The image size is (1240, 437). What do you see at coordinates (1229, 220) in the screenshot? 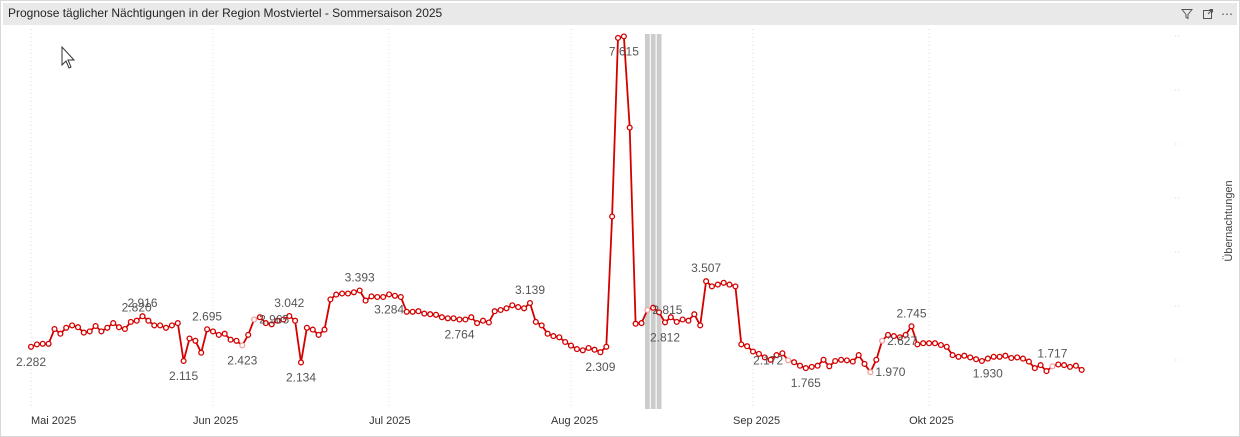
I see `y-axis-title: Übernachtungen` at bounding box center [1229, 220].